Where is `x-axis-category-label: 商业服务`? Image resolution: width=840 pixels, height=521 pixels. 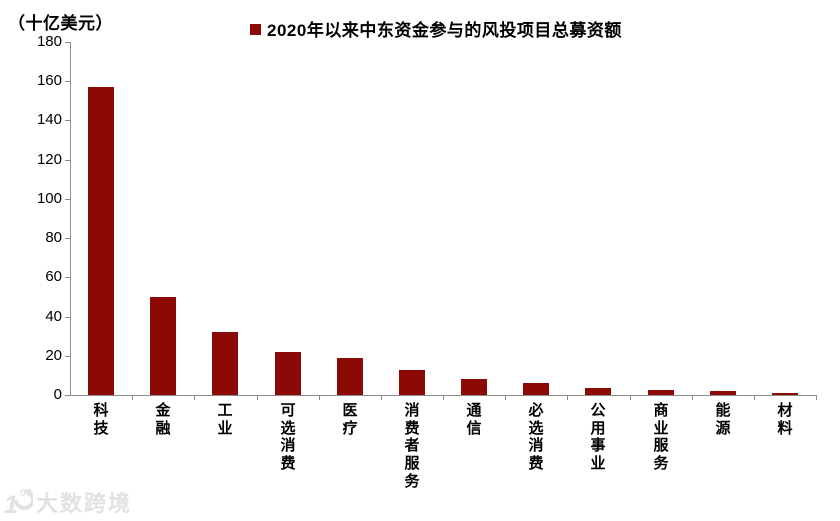
x-axis-category-label: 商业服务 is located at coordinates (661, 437).